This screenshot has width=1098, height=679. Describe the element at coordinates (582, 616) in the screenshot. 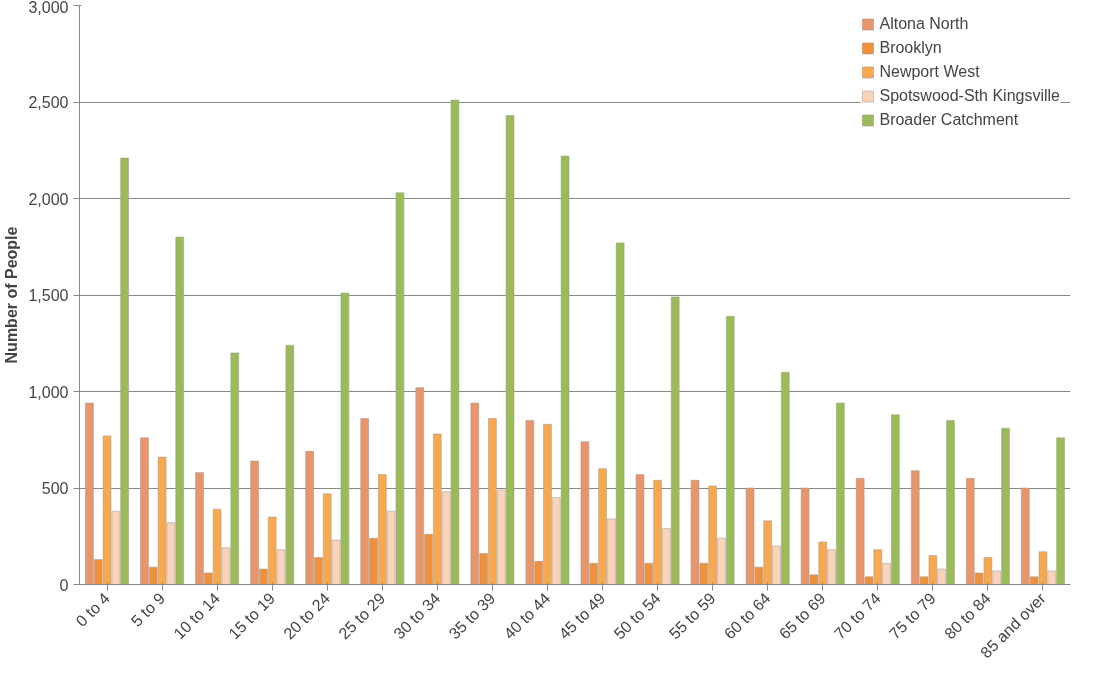

I see `x-tick-label: 45 to 49` at that location.